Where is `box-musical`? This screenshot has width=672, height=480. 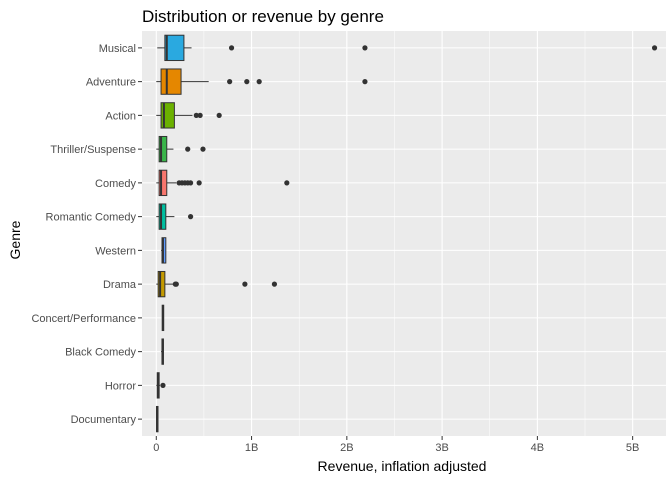
box-musical is located at coordinates (407, 48).